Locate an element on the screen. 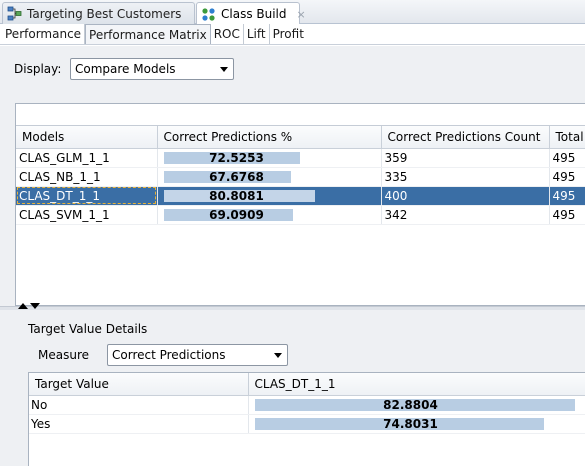 This screenshot has height=466, width=585. display-select: Compare Models is located at coordinates (152, 69).